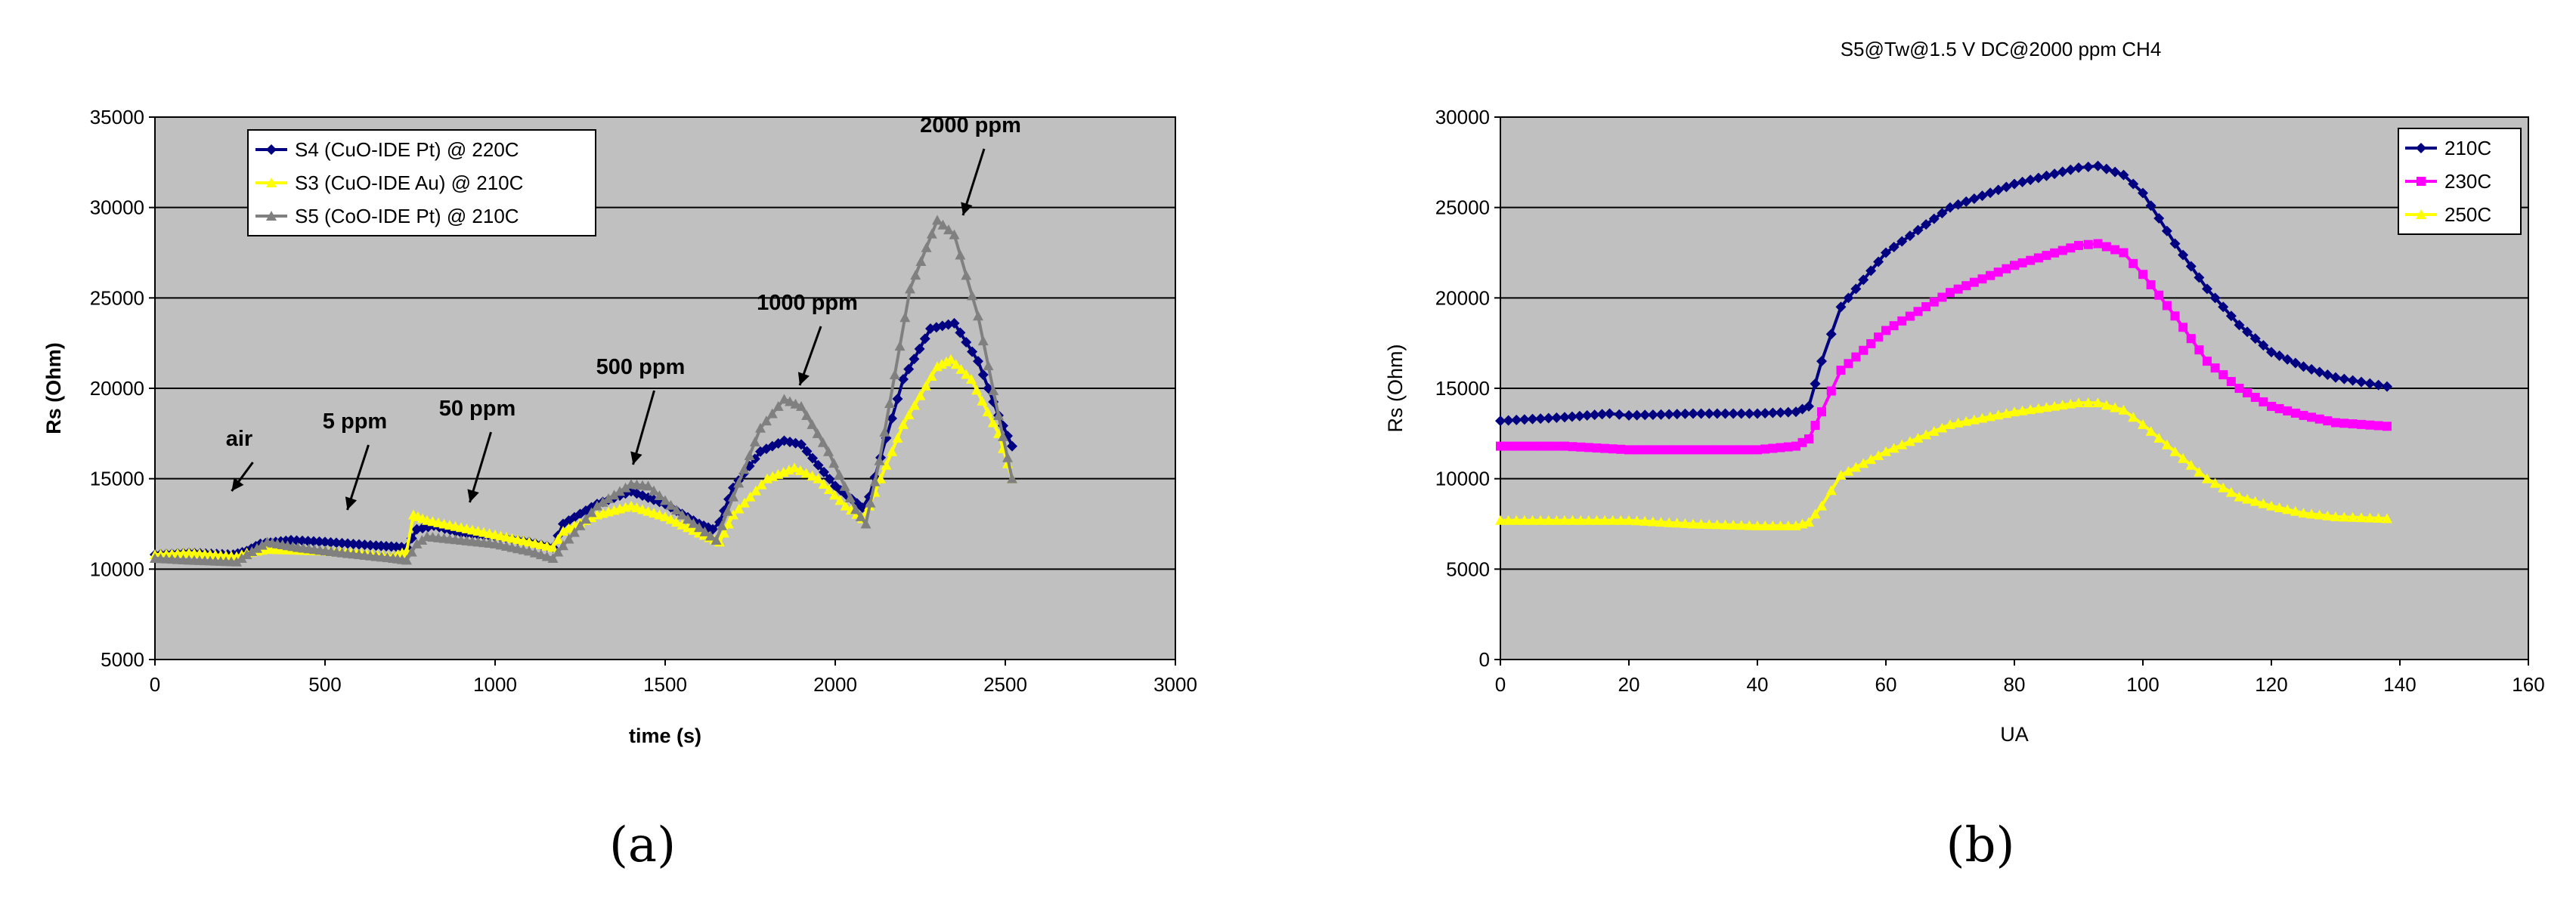 This screenshot has height=899, width=2576. What do you see at coordinates (117, 388) in the screenshot?
I see `chart-a-y-tick-label: 20000` at bounding box center [117, 388].